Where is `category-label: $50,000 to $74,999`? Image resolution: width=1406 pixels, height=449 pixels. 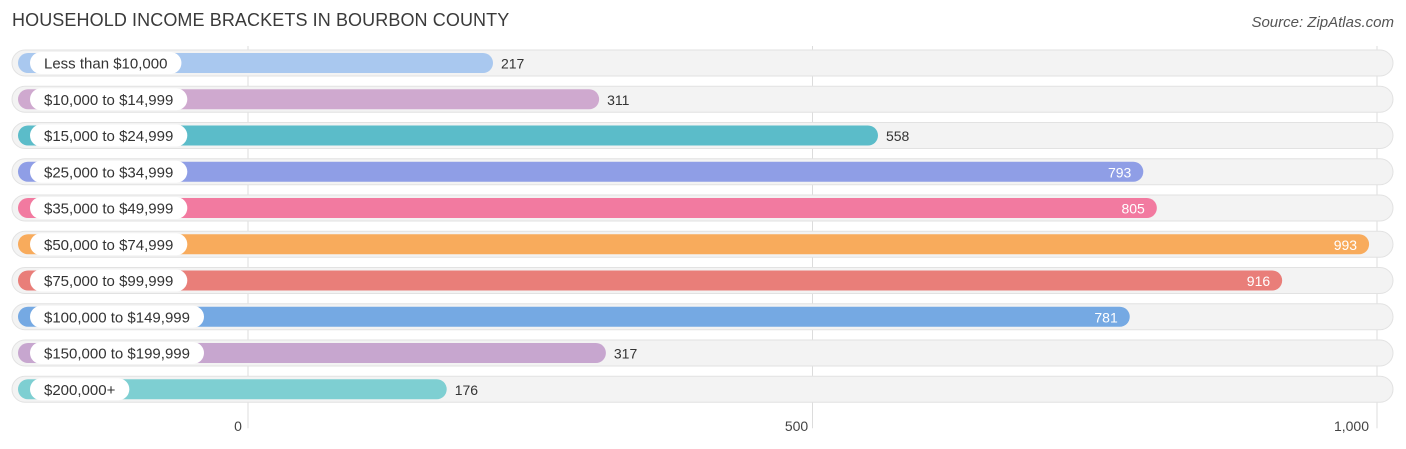
category-label: $50,000 to $74,999 is located at coordinates (108, 245).